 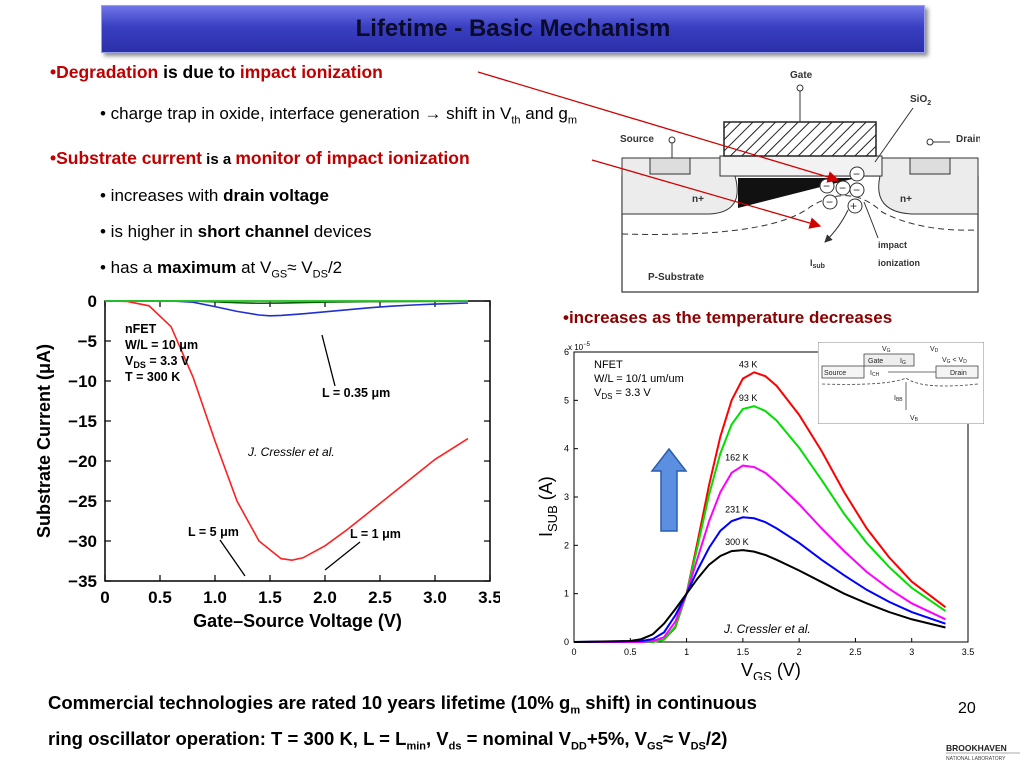 What do you see at coordinates (162, 195) in the screenshot?
I see `increases-with-text: • increases with` at bounding box center [162, 195].